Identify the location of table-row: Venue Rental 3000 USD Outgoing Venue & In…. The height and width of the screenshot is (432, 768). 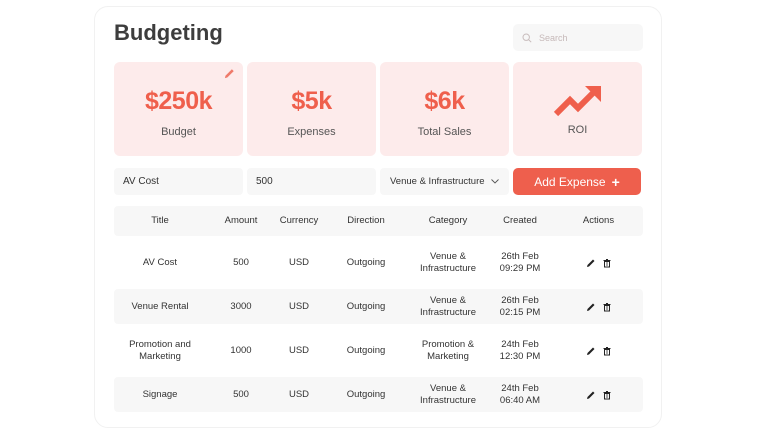
(378, 306).